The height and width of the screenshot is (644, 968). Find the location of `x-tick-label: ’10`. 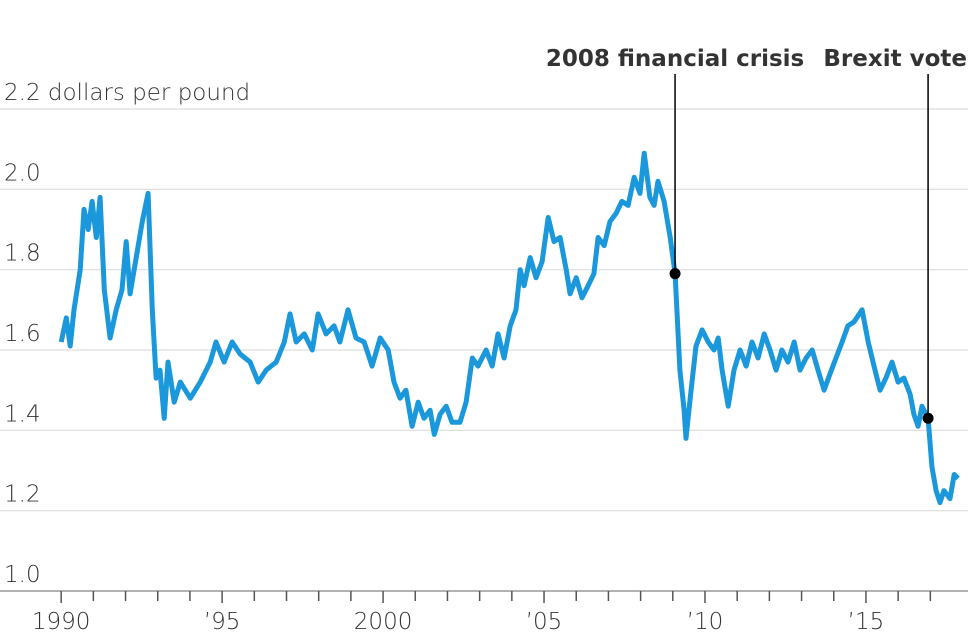

x-tick-label: ’10 is located at coordinates (705, 622).